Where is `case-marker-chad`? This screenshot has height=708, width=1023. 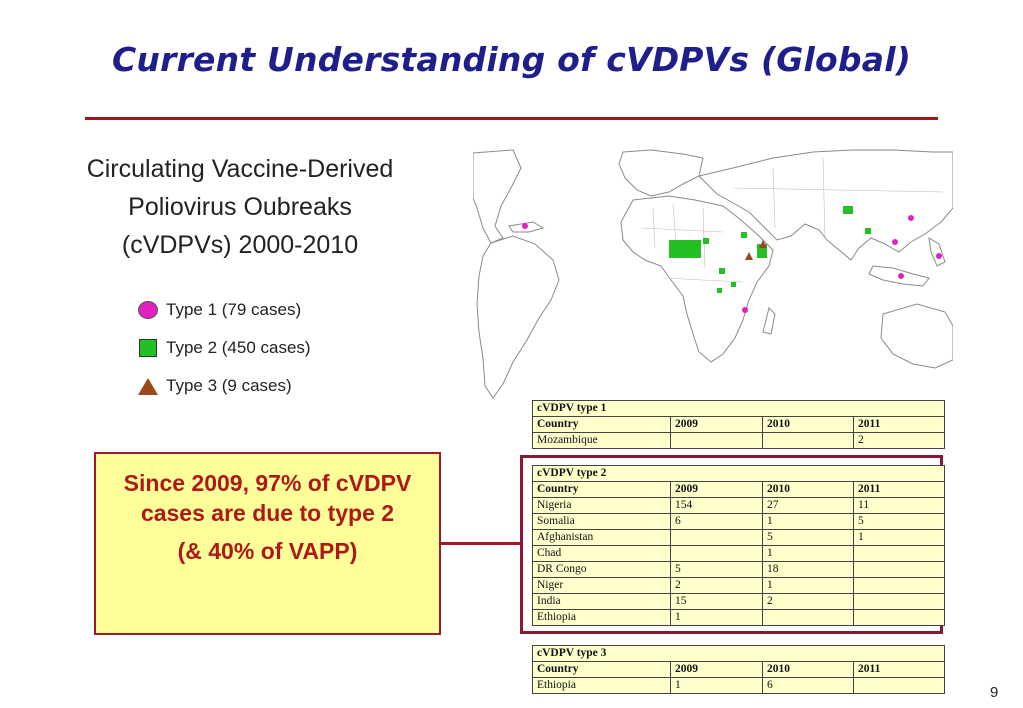 case-marker-chad is located at coordinates (706, 241).